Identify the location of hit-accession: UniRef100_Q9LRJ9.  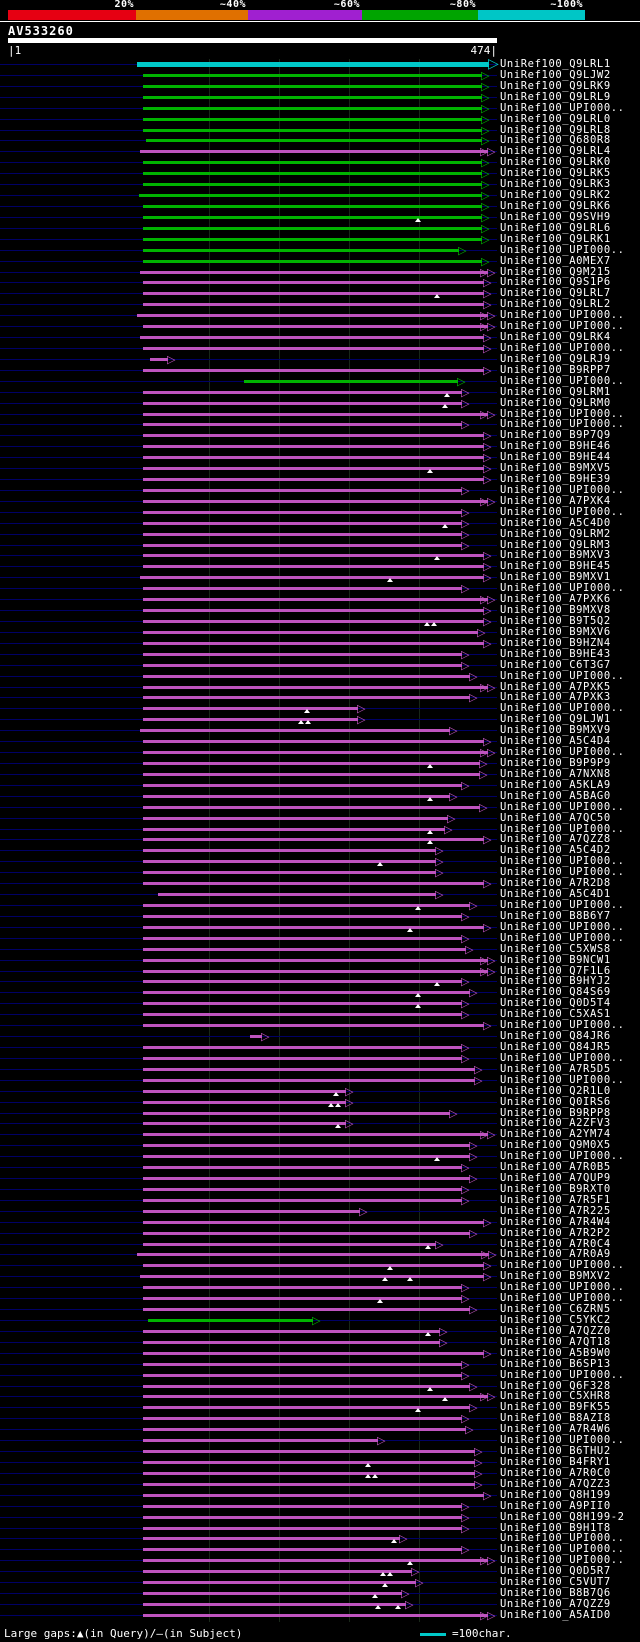
(555, 358).